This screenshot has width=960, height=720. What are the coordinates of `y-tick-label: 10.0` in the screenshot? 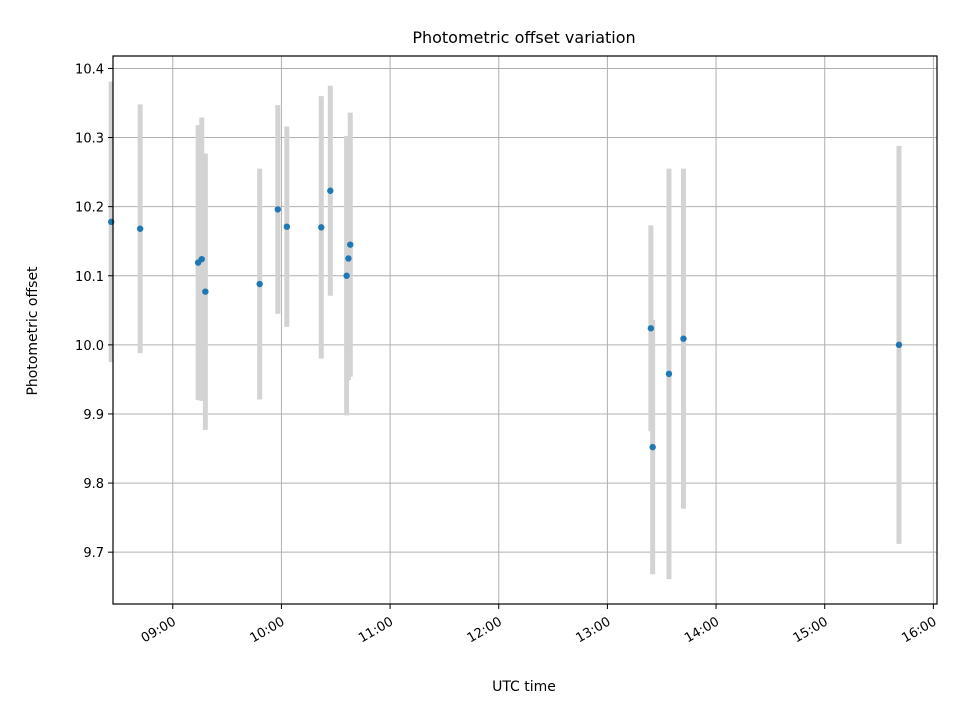 It's located at (89, 346).